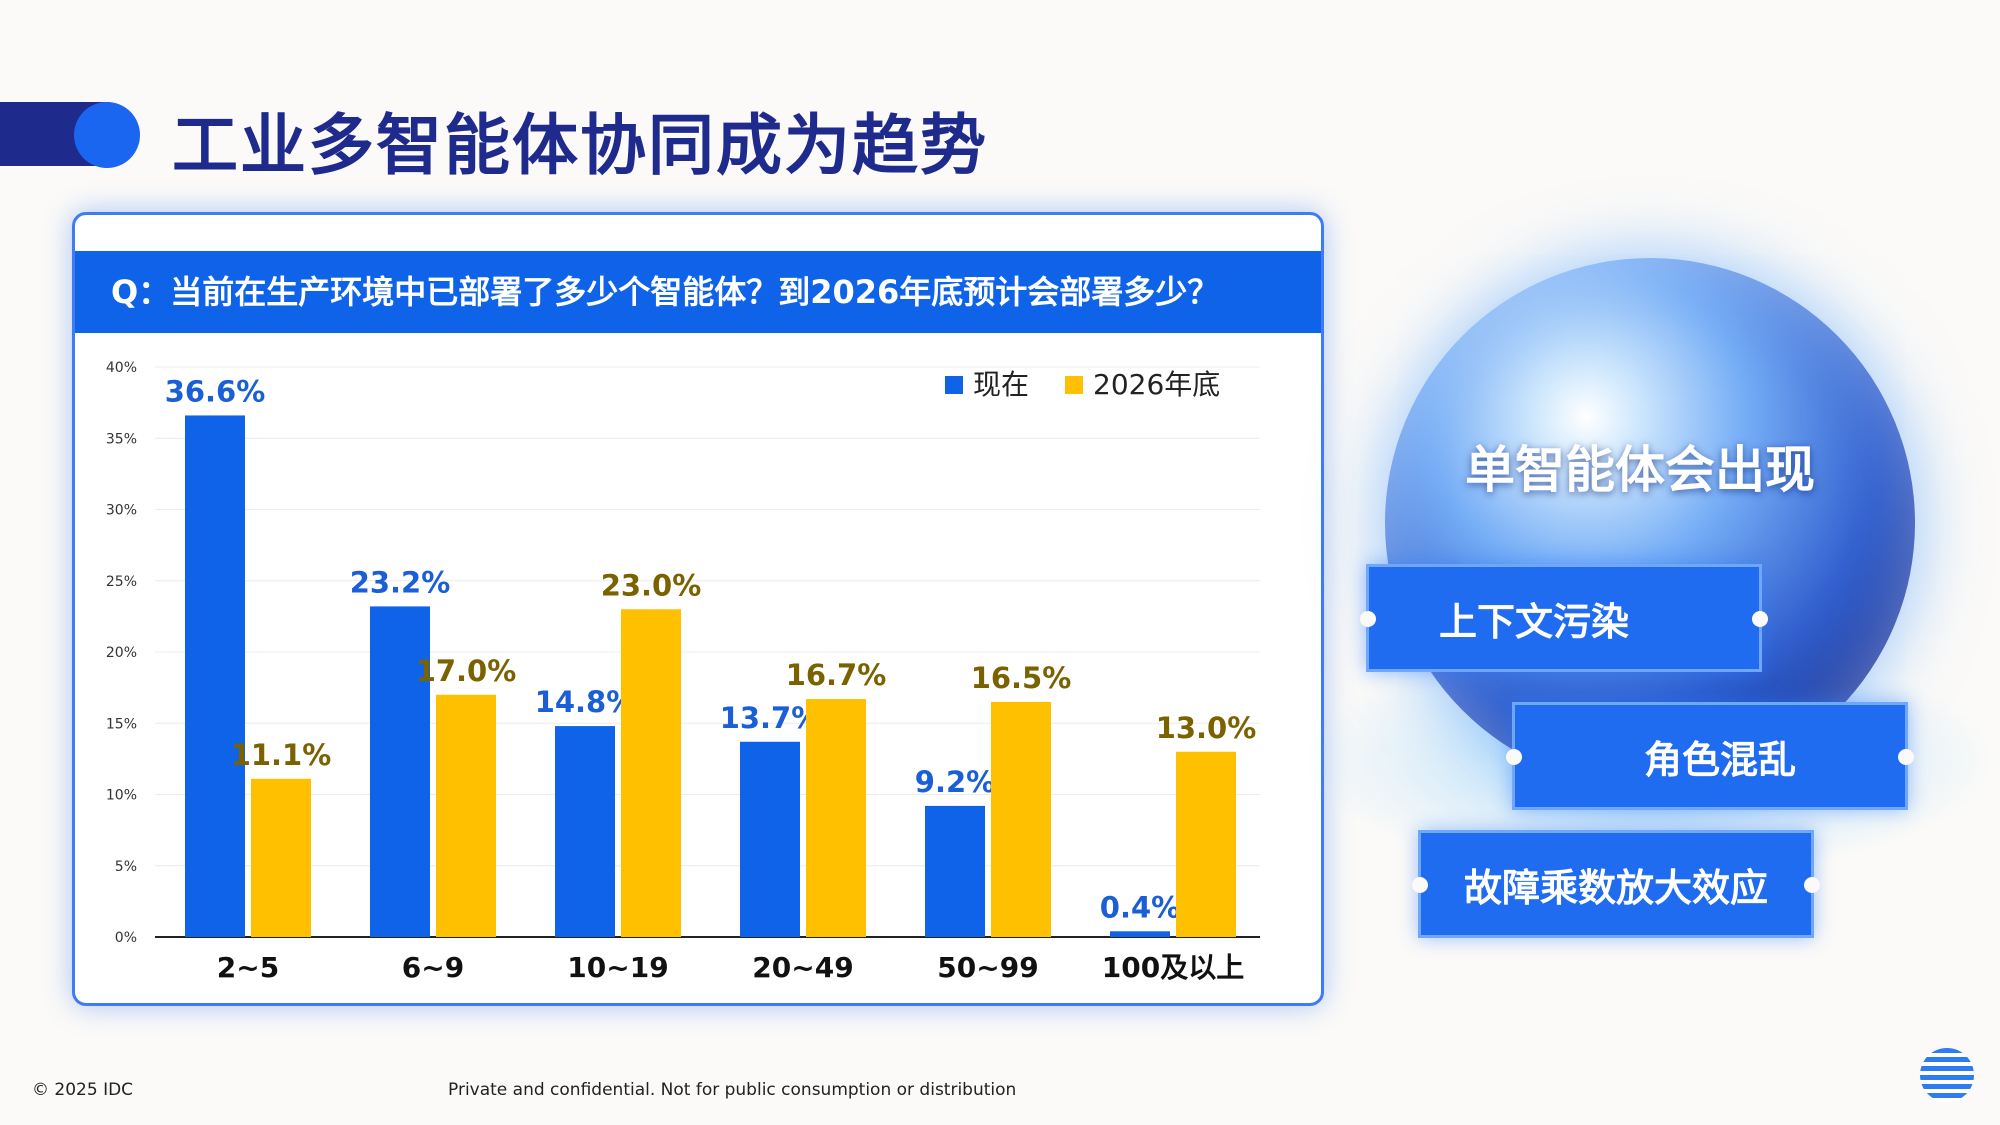 This screenshot has width=2000, height=1125. I want to click on legend-label-now: 现在, so click(1001, 384).